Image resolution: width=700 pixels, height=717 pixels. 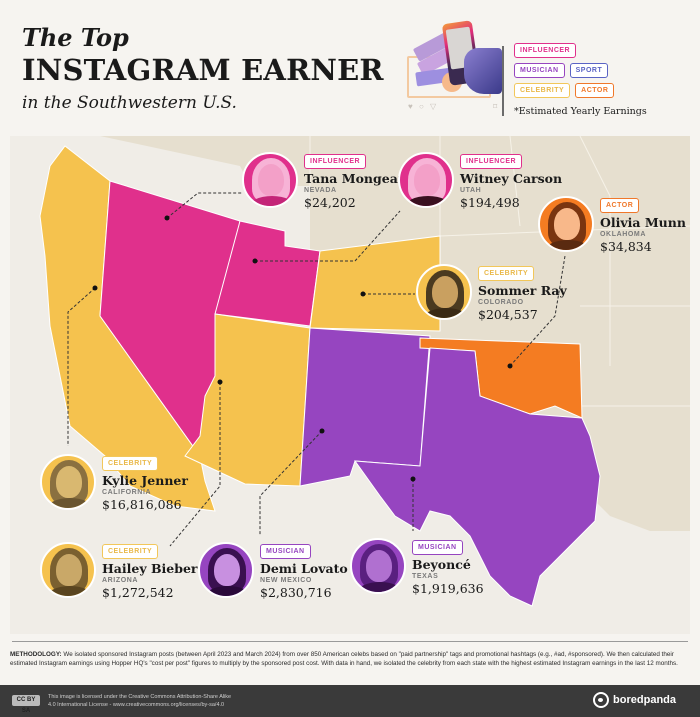 I want to click on instagram-action-icons: ♥ ○ ▽ ⌑, so click(x=454, y=106).